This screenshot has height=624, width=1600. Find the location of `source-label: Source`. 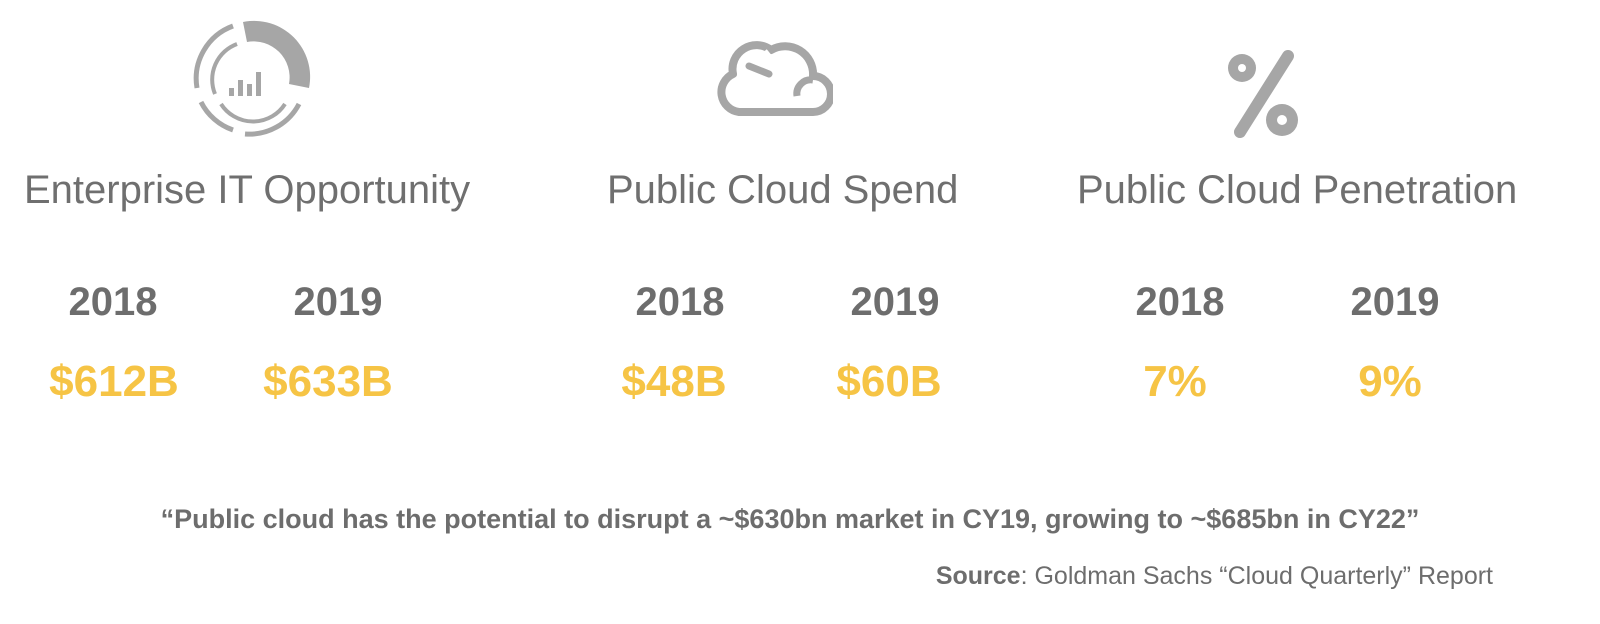

source-label: Source is located at coordinates (978, 576).